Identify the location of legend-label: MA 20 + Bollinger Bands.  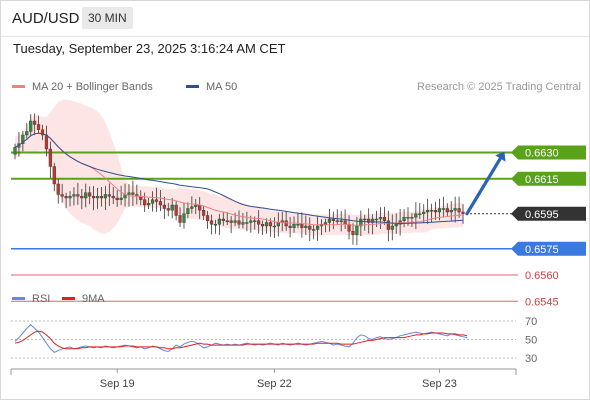
(92, 87).